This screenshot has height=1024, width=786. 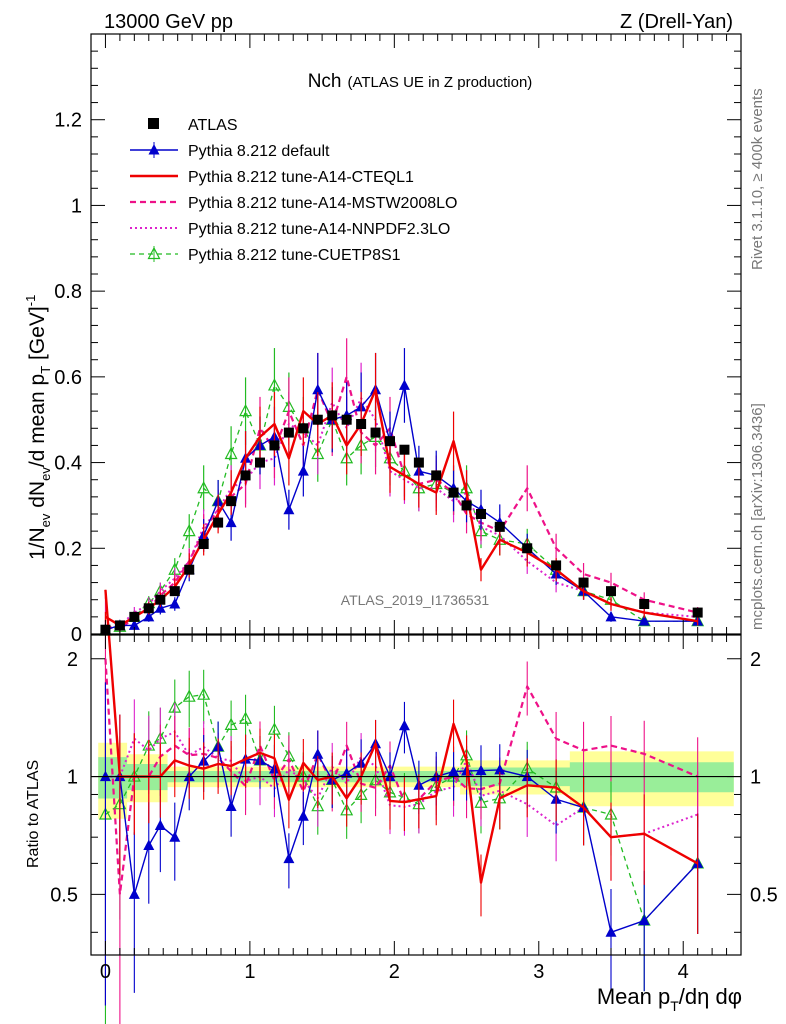 I want to click on plot-title-sub: (ATLAS UE in Z production), so click(x=440, y=82).